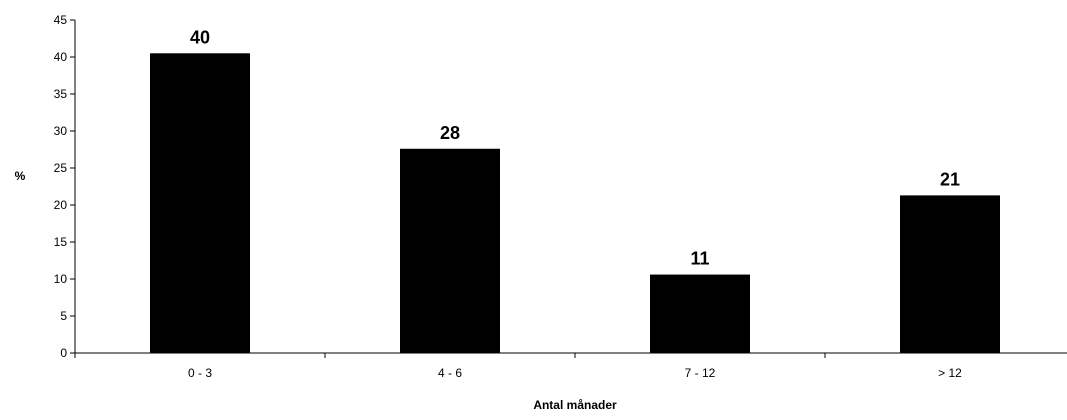 The width and height of the screenshot is (1067, 420). What do you see at coordinates (61, 20) in the screenshot?
I see `y-tick-label: 45` at bounding box center [61, 20].